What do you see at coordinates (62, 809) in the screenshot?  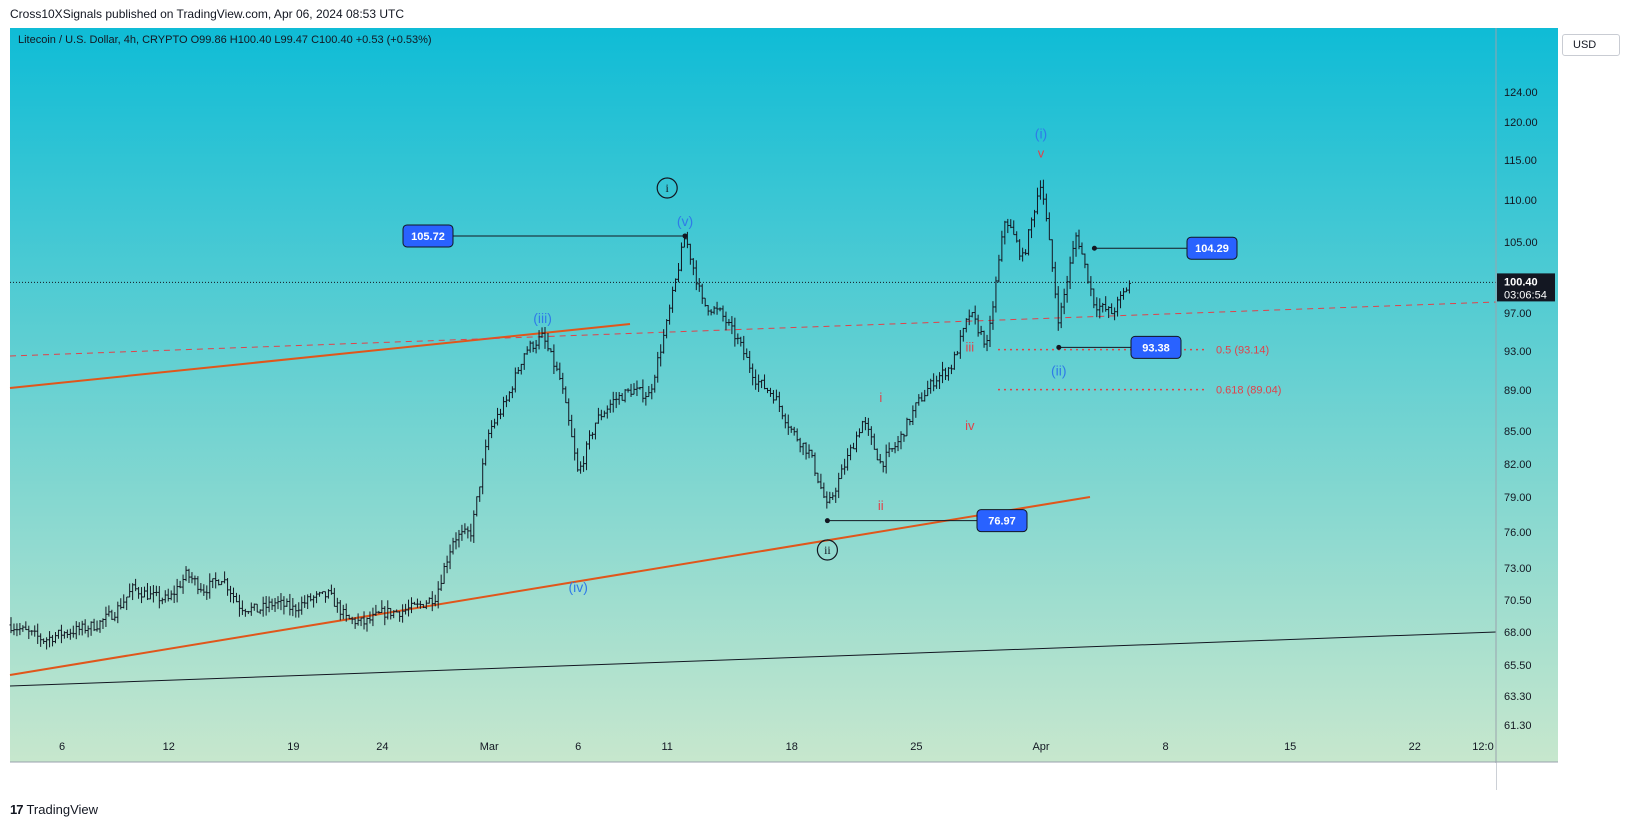 I see `tradingview-logo-text: TradingView` at bounding box center [62, 809].